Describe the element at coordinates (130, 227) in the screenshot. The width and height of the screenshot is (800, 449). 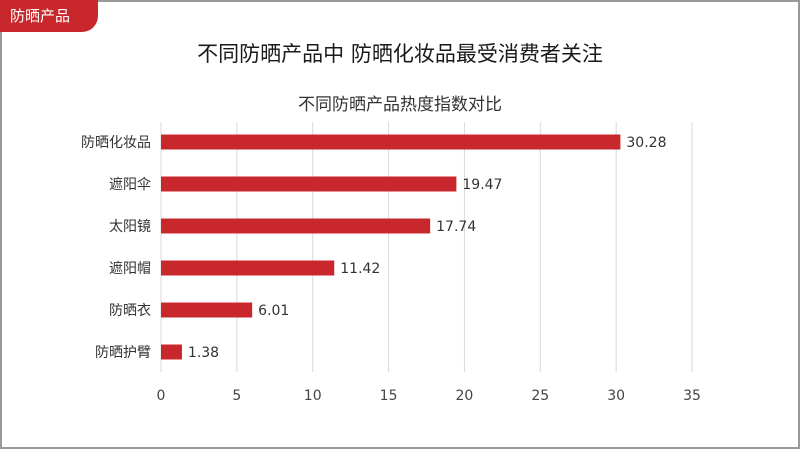
I see `category-label: 太阳镜` at that location.